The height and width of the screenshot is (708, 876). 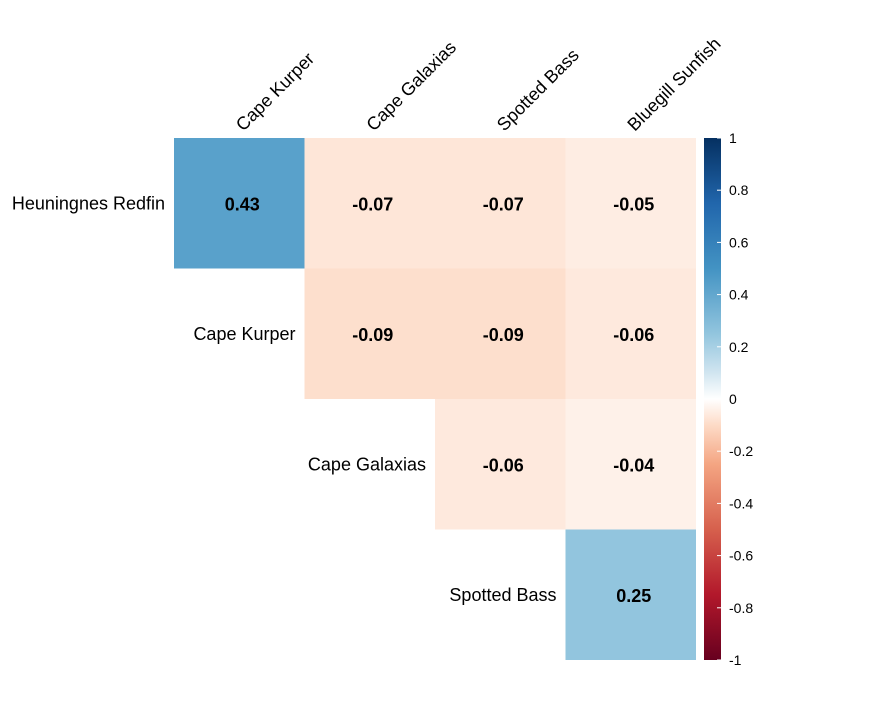 I want to click on column-label: Cape Kurper, so click(x=275, y=92).